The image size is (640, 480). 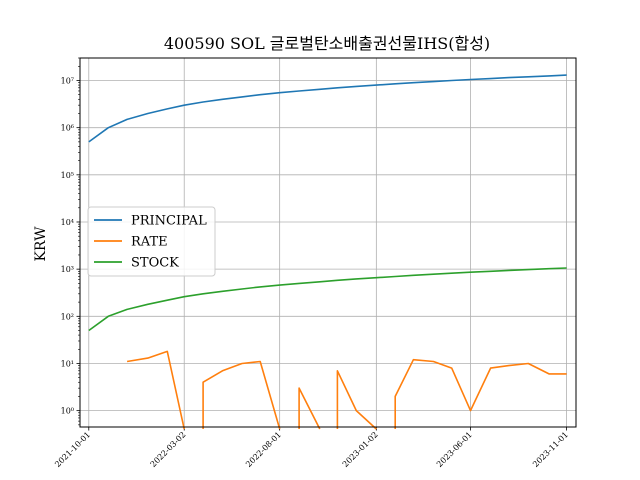 I want to click on y-tick-label: 10⁴, so click(x=67, y=222).